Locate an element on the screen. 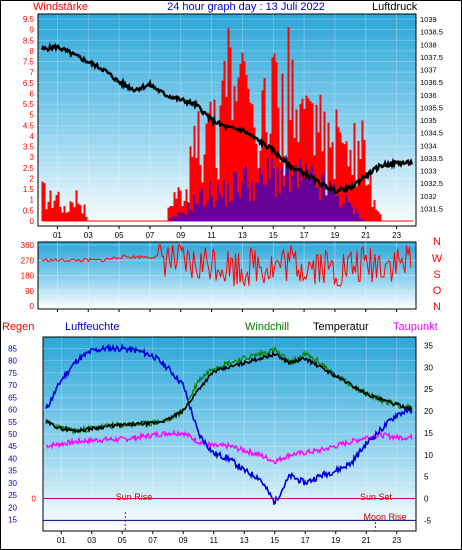  rain-tick-label: 0 is located at coordinates (34, 499).